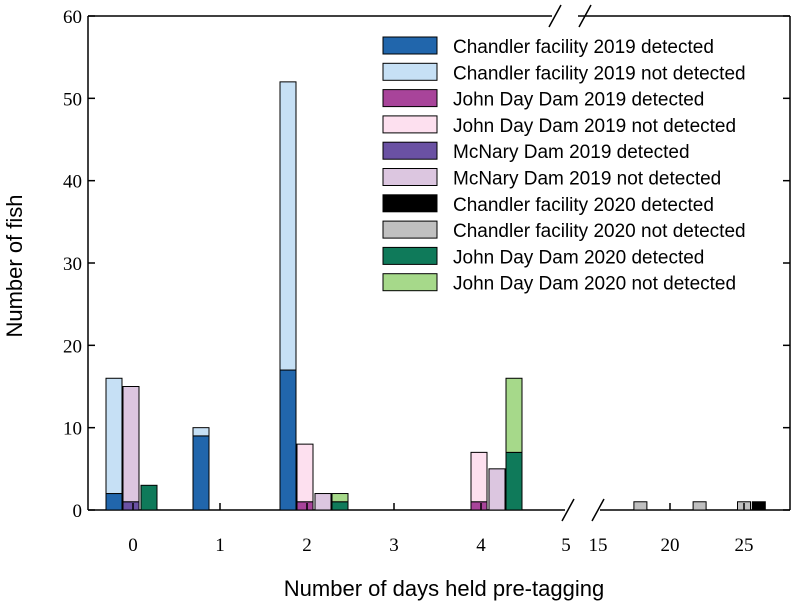 This screenshot has height=606, width=799. What do you see at coordinates (72, 99) in the screenshot?
I see `y-tick-label: 50` at bounding box center [72, 99].